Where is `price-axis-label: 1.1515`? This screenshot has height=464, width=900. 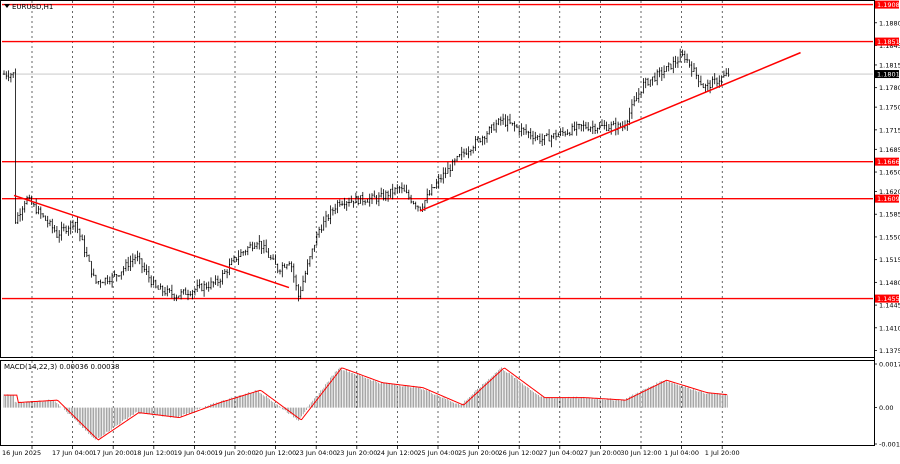 price-axis-label: 1.1515 is located at coordinates (889, 260).